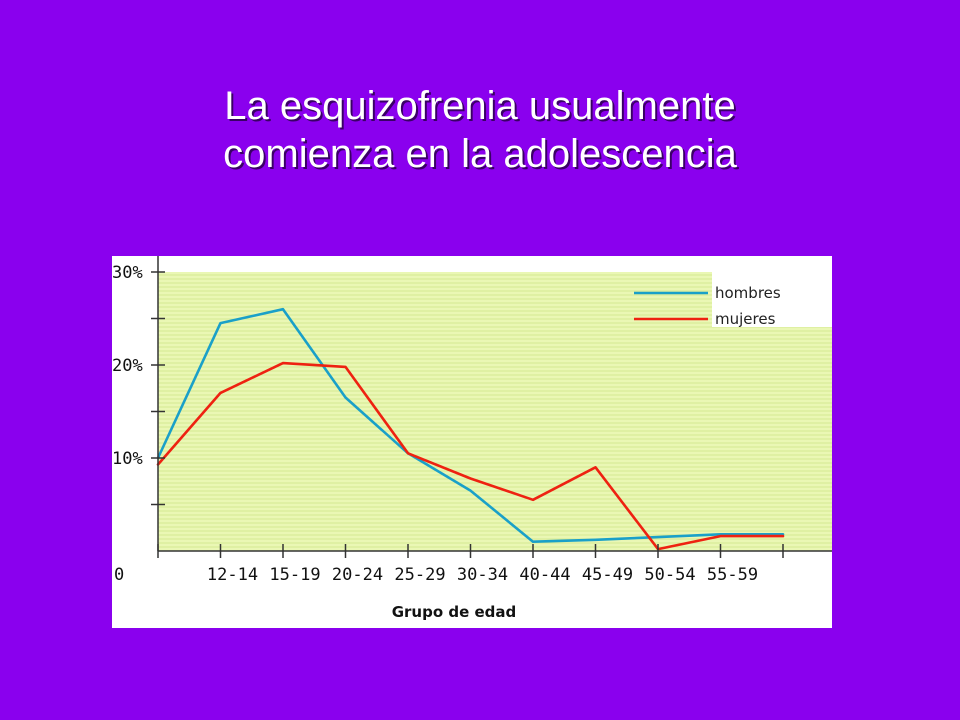 The height and width of the screenshot is (720, 960). What do you see at coordinates (119, 575) in the screenshot?
I see `x-origin-label: 0` at bounding box center [119, 575].